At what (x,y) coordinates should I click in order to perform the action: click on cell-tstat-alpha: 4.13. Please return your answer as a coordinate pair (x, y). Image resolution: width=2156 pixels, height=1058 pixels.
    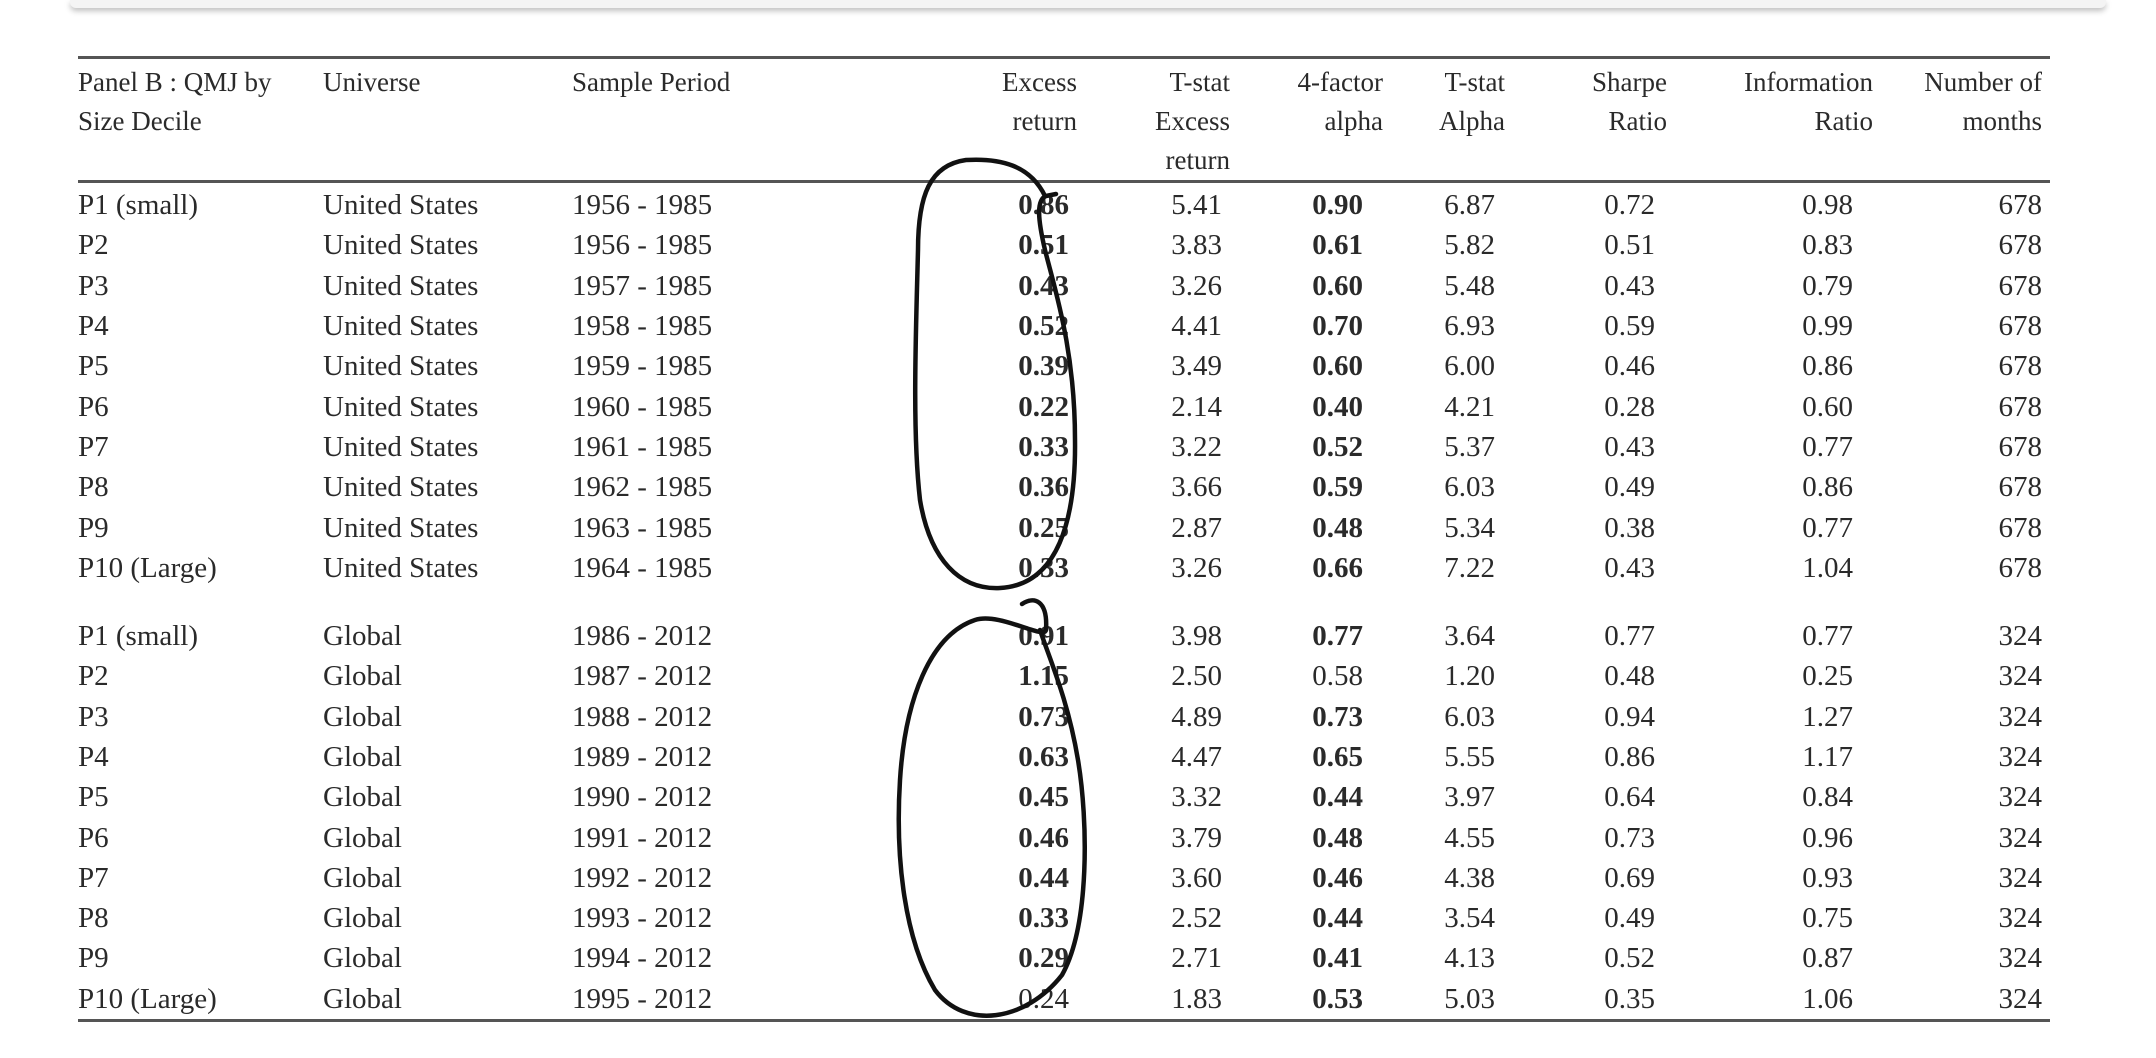
    Looking at the image, I should click on (1469, 958).